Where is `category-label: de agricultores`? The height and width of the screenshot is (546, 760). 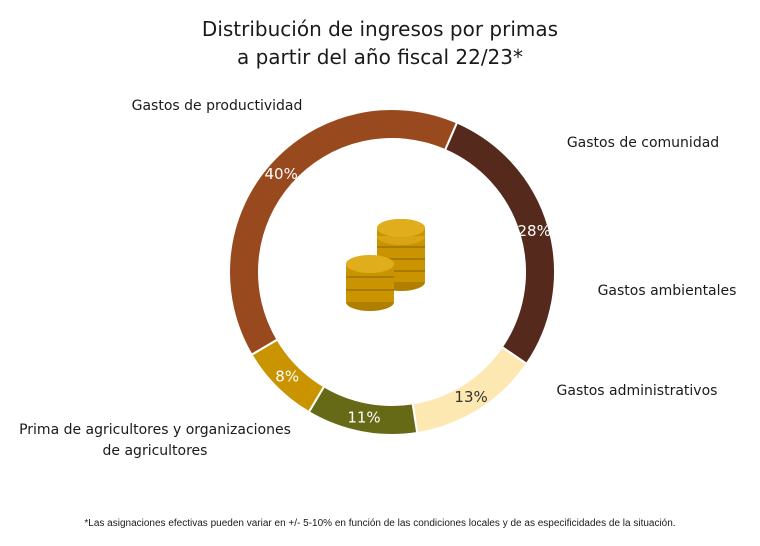 category-label: de agricultores is located at coordinates (155, 451).